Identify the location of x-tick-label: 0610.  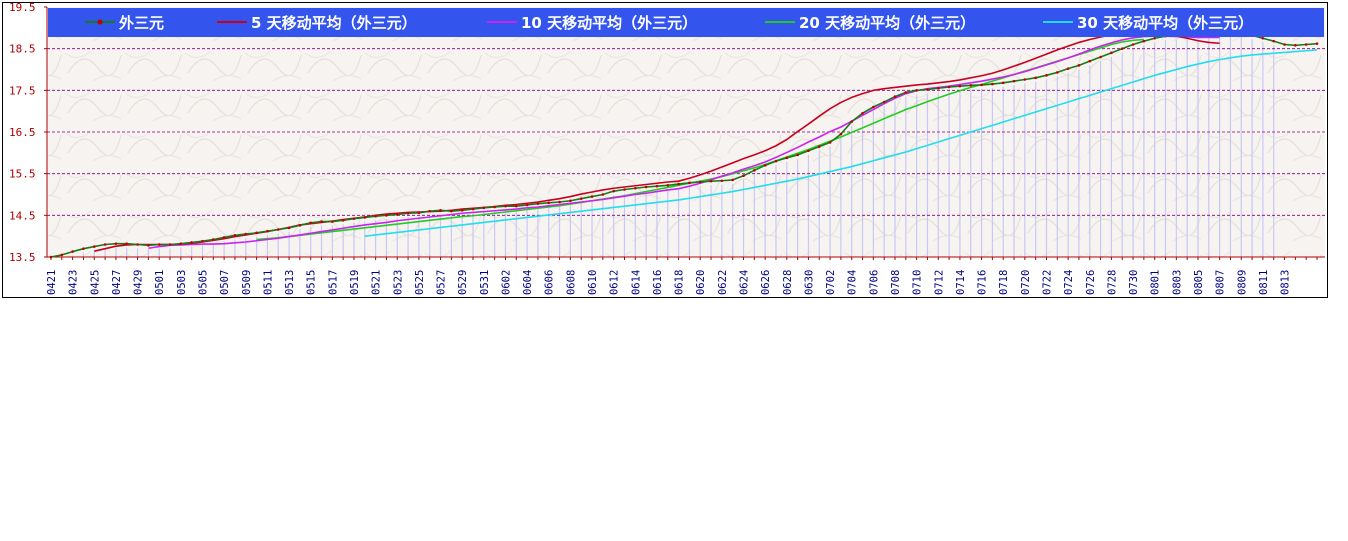
(593, 282).